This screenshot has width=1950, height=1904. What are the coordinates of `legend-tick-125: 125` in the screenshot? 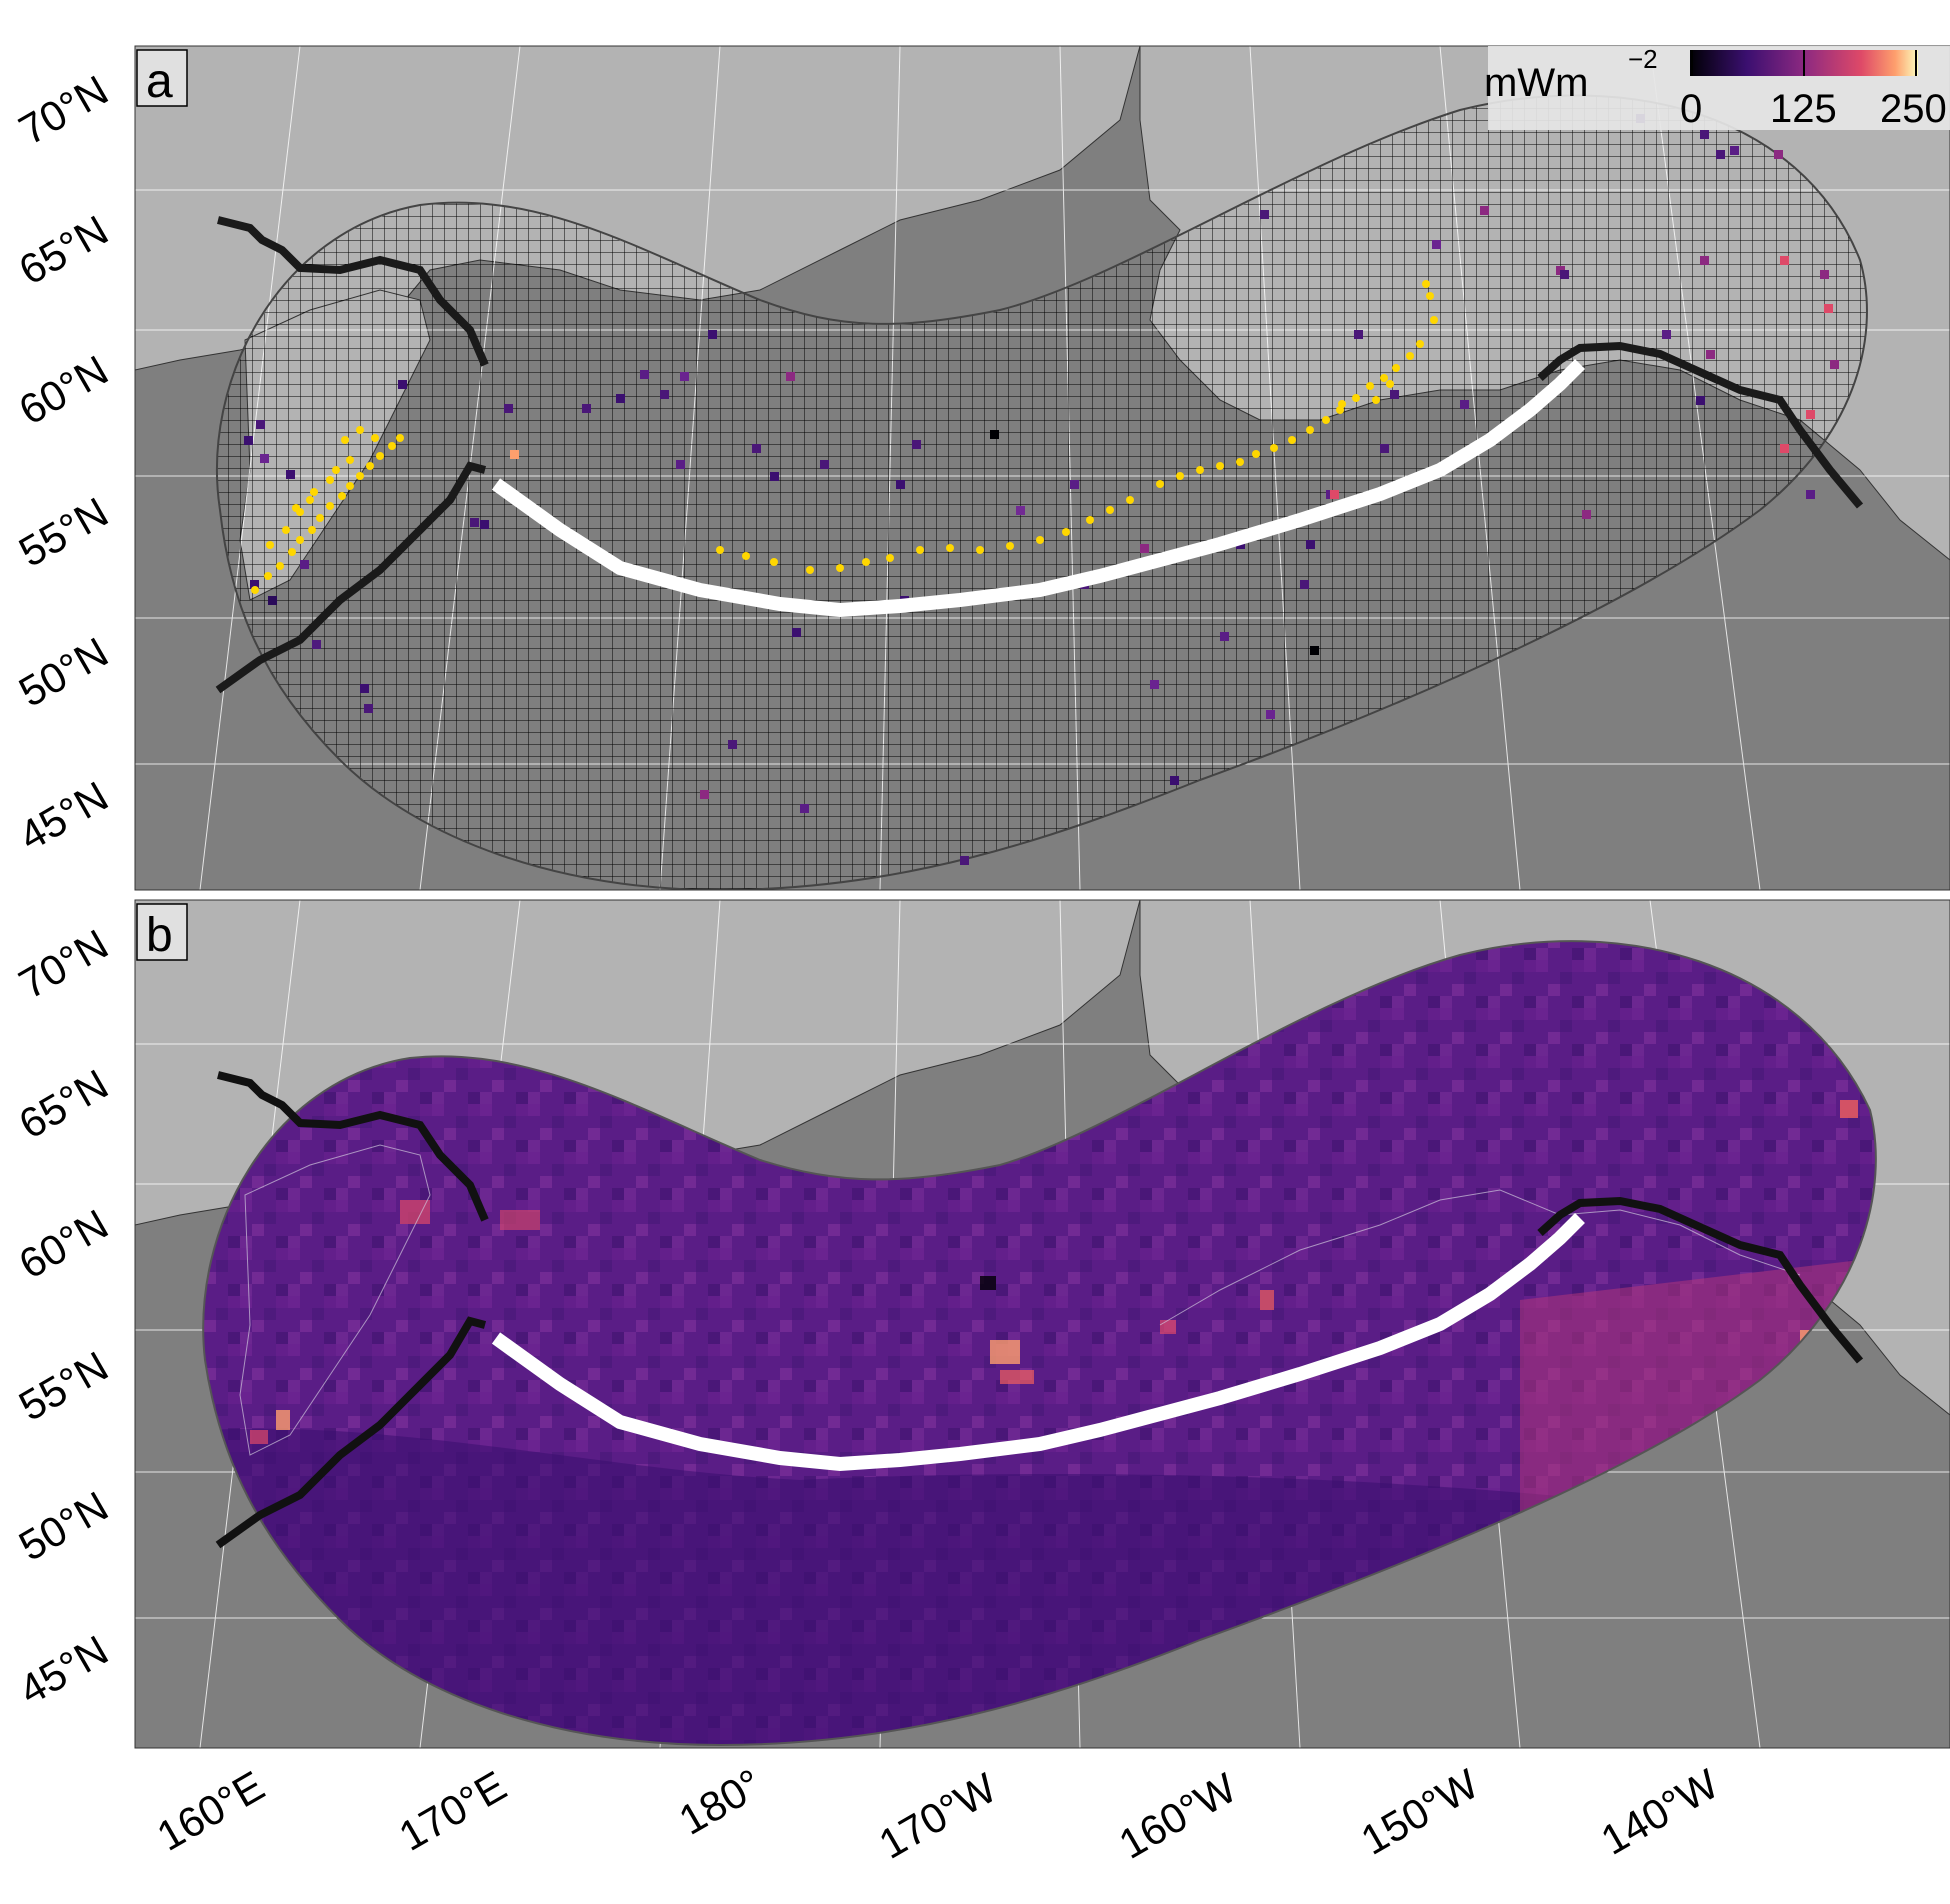 It's located at (1803, 109).